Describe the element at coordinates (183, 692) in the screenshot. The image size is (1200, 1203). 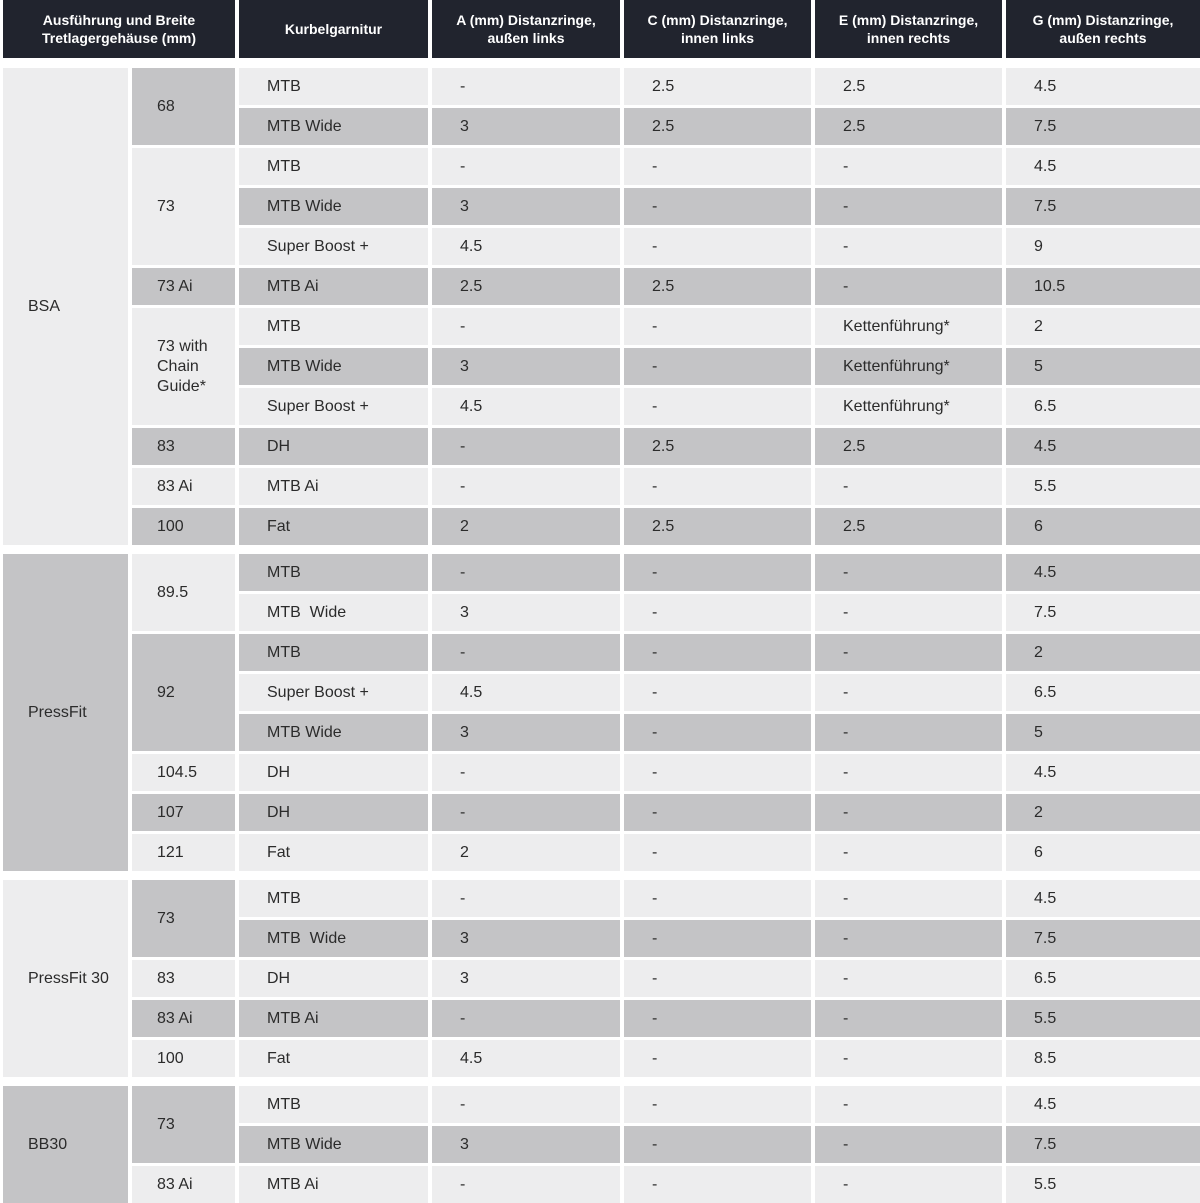
I see `width-cell: 92` at that location.